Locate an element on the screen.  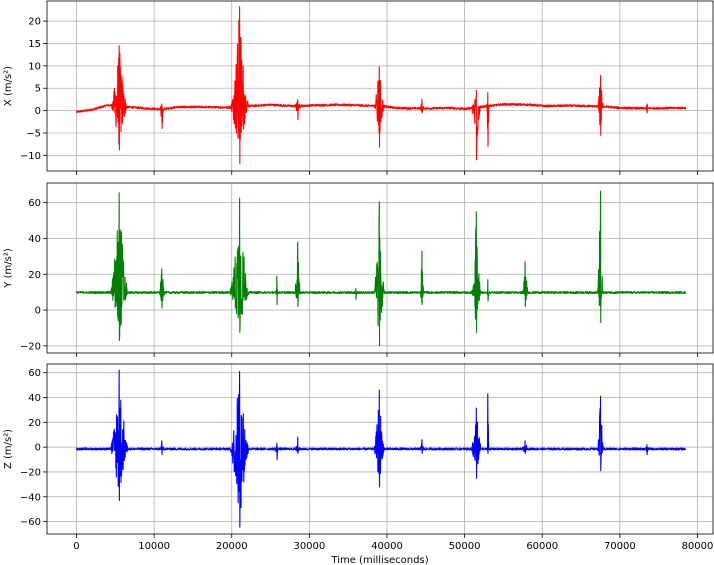
y-tick-label: 5 is located at coordinates (38, 89).